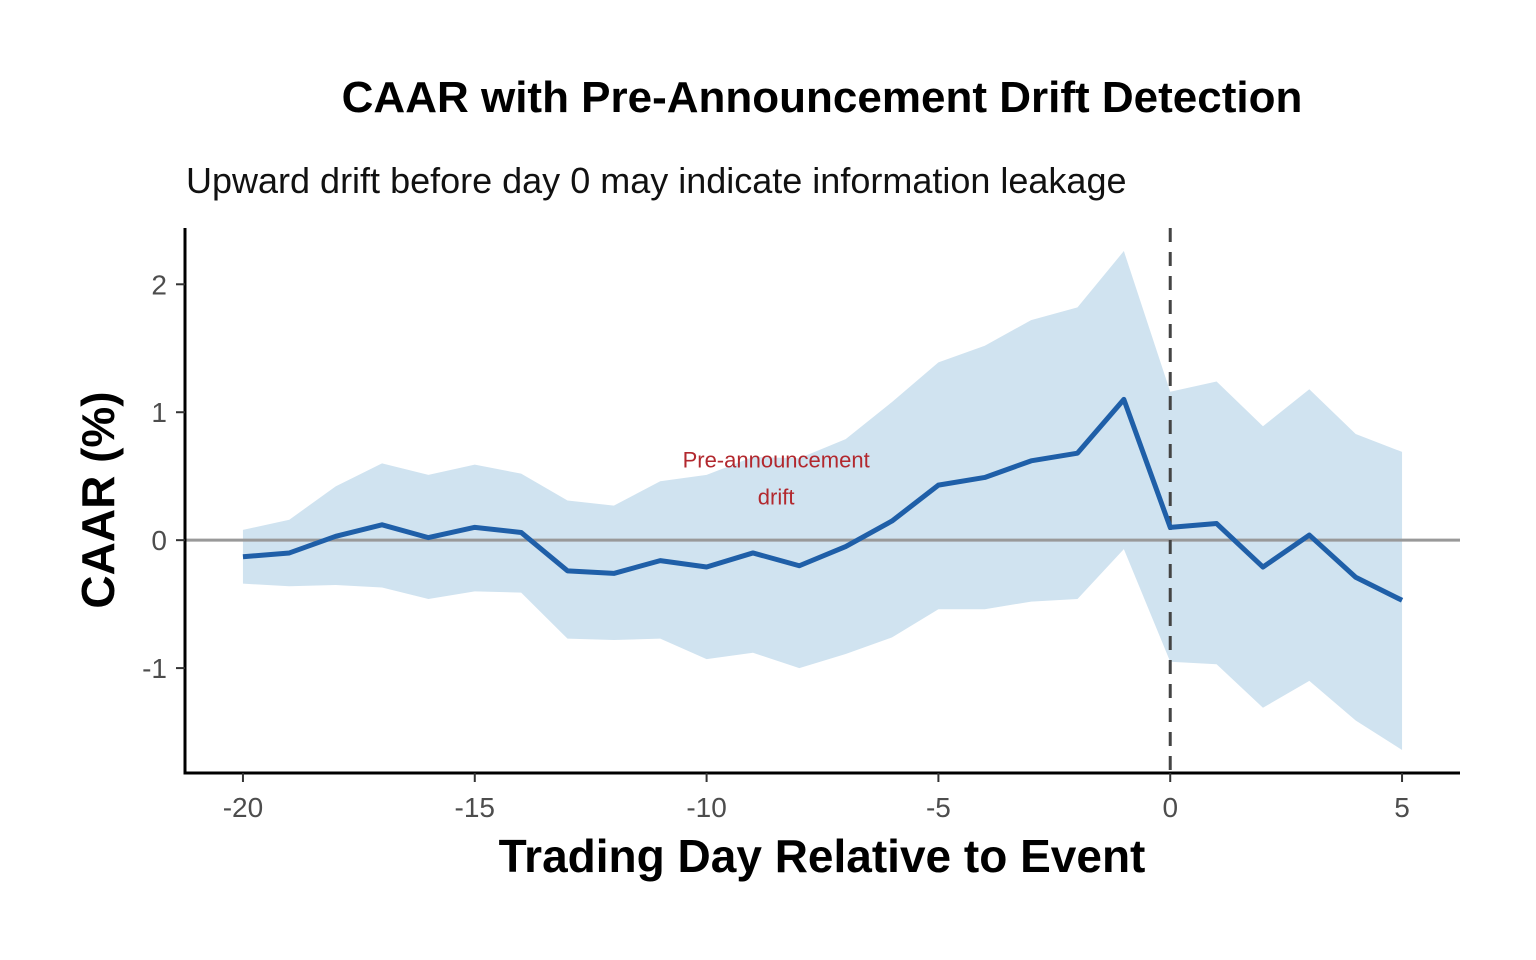 The width and height of the screenshot is (1536, 960). Describe the element at coordinates (98, 499) in the screenshot. I see `y-axis-label: CAAR (%)` at that location.